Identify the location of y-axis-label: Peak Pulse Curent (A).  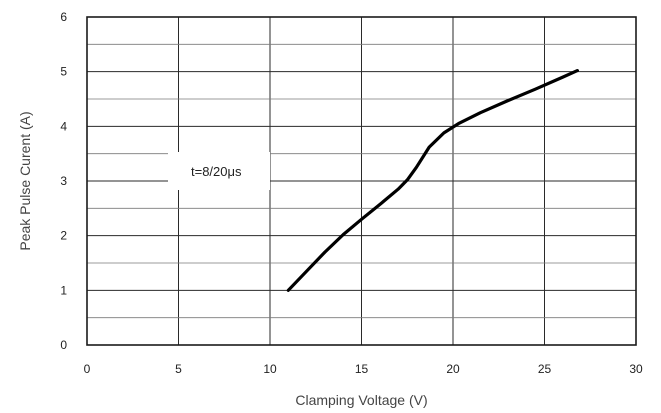
(25, 180).